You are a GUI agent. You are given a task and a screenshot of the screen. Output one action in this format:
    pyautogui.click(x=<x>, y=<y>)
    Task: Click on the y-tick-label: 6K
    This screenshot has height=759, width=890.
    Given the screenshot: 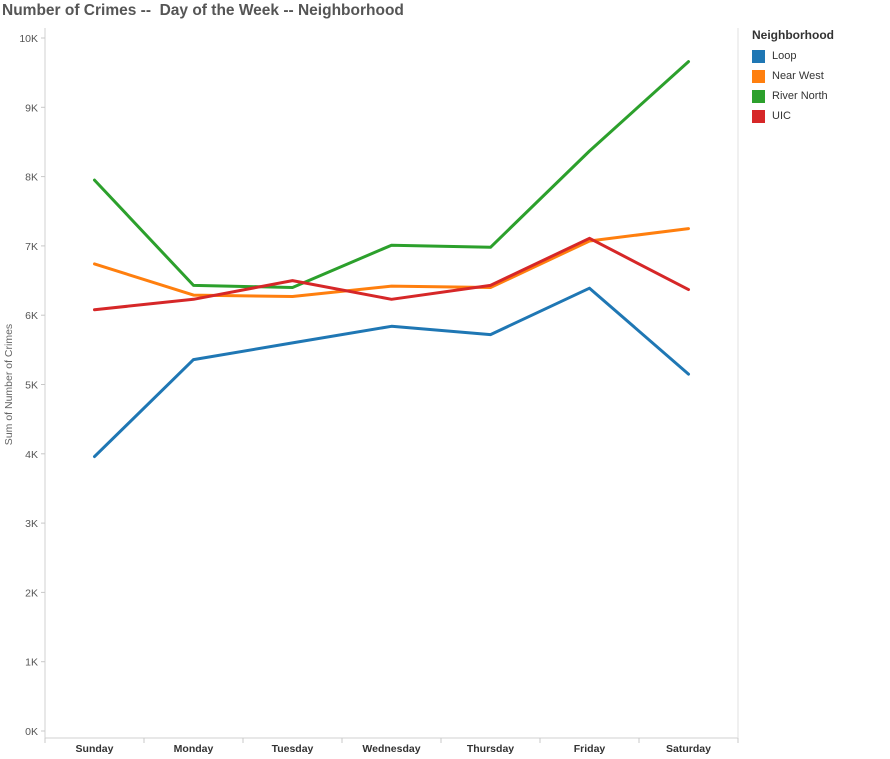 What is the action you would take?
    pyautogui.click(x=31, y=316)
    